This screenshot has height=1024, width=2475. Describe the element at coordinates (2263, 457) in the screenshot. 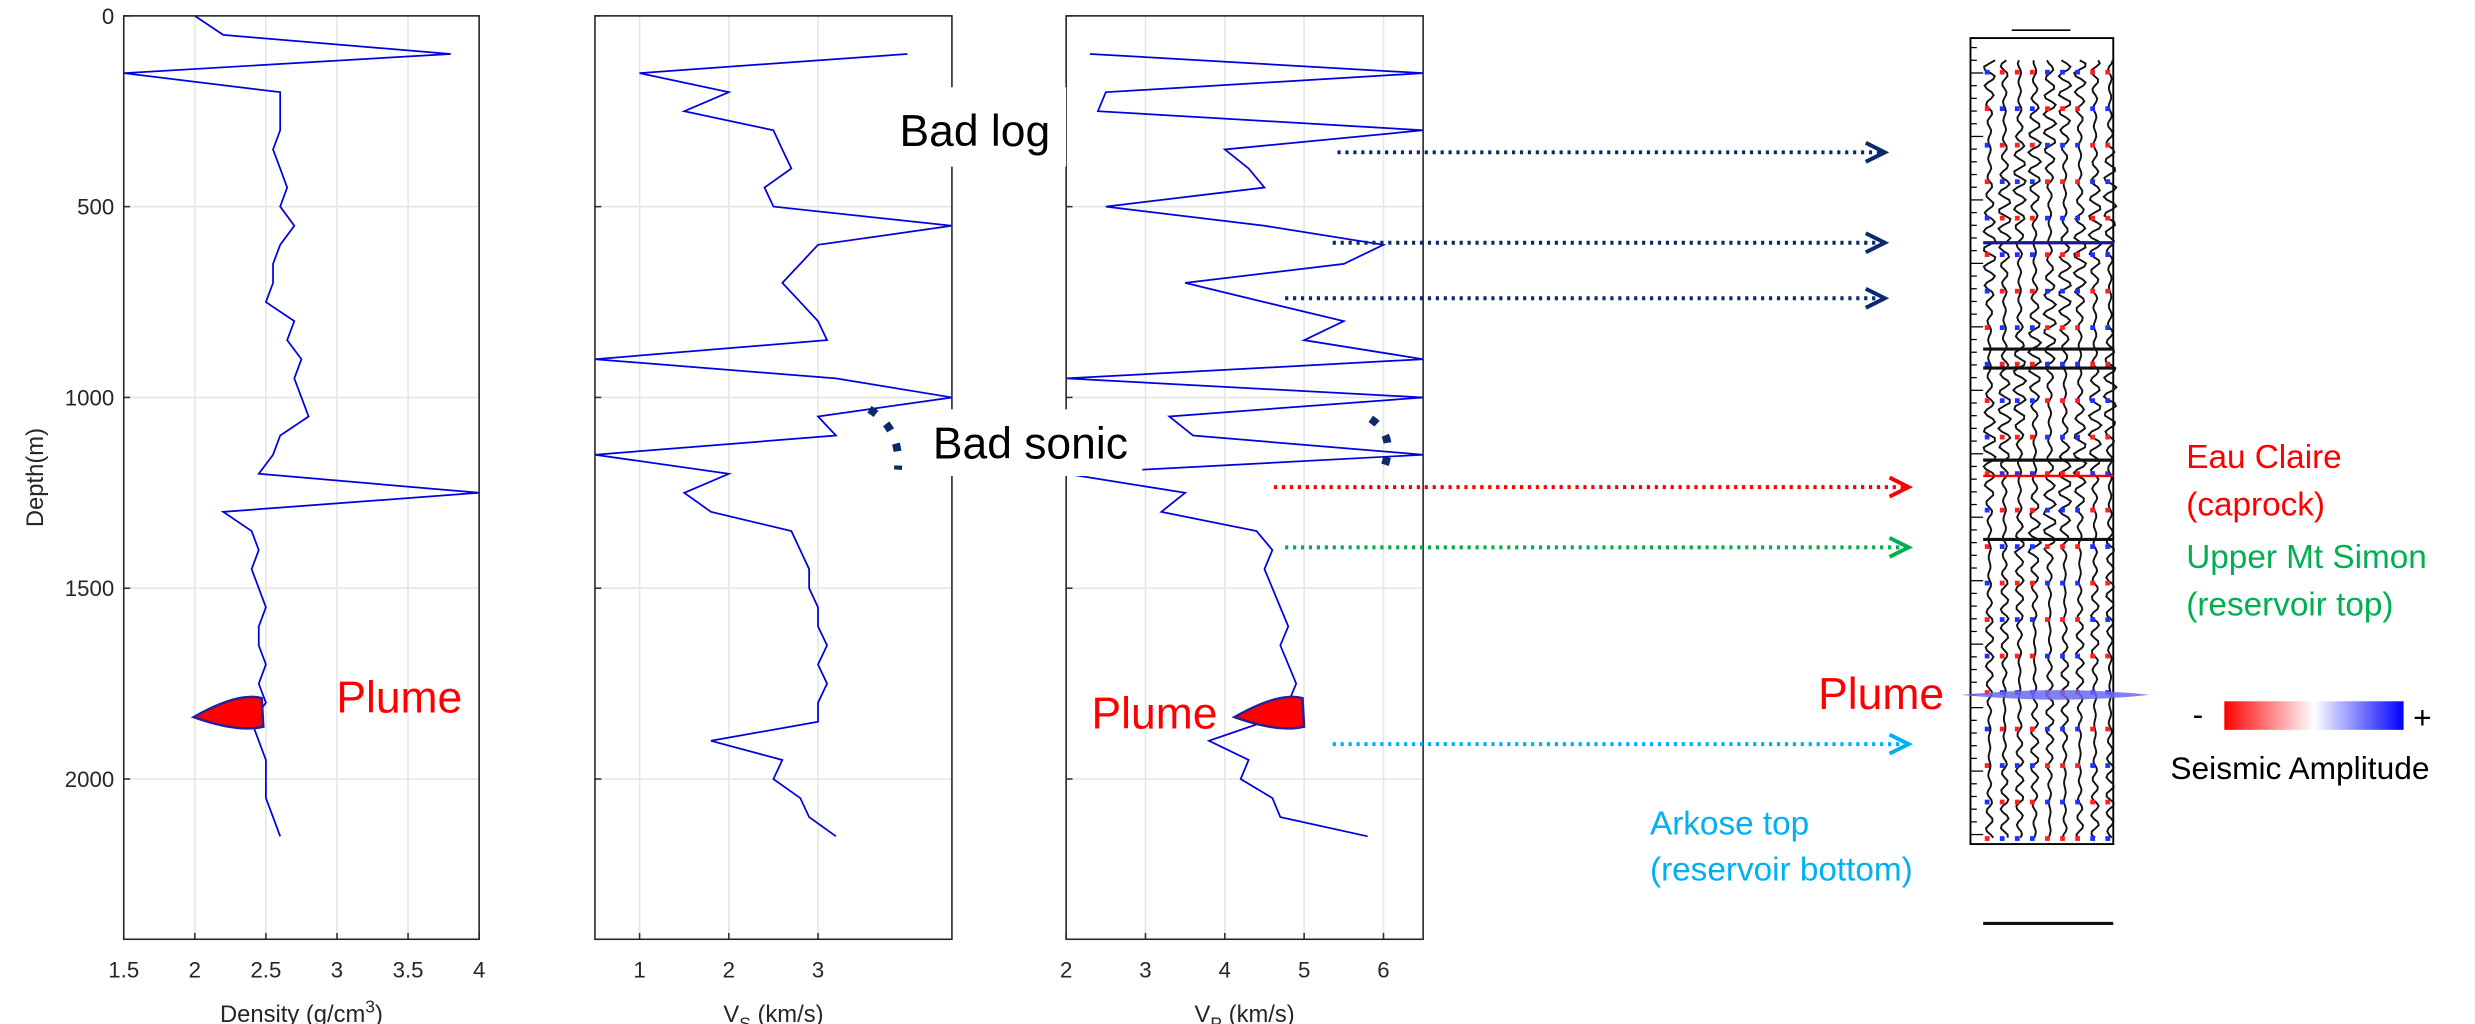

I see `horizon-label: Eau Claire` at that location.